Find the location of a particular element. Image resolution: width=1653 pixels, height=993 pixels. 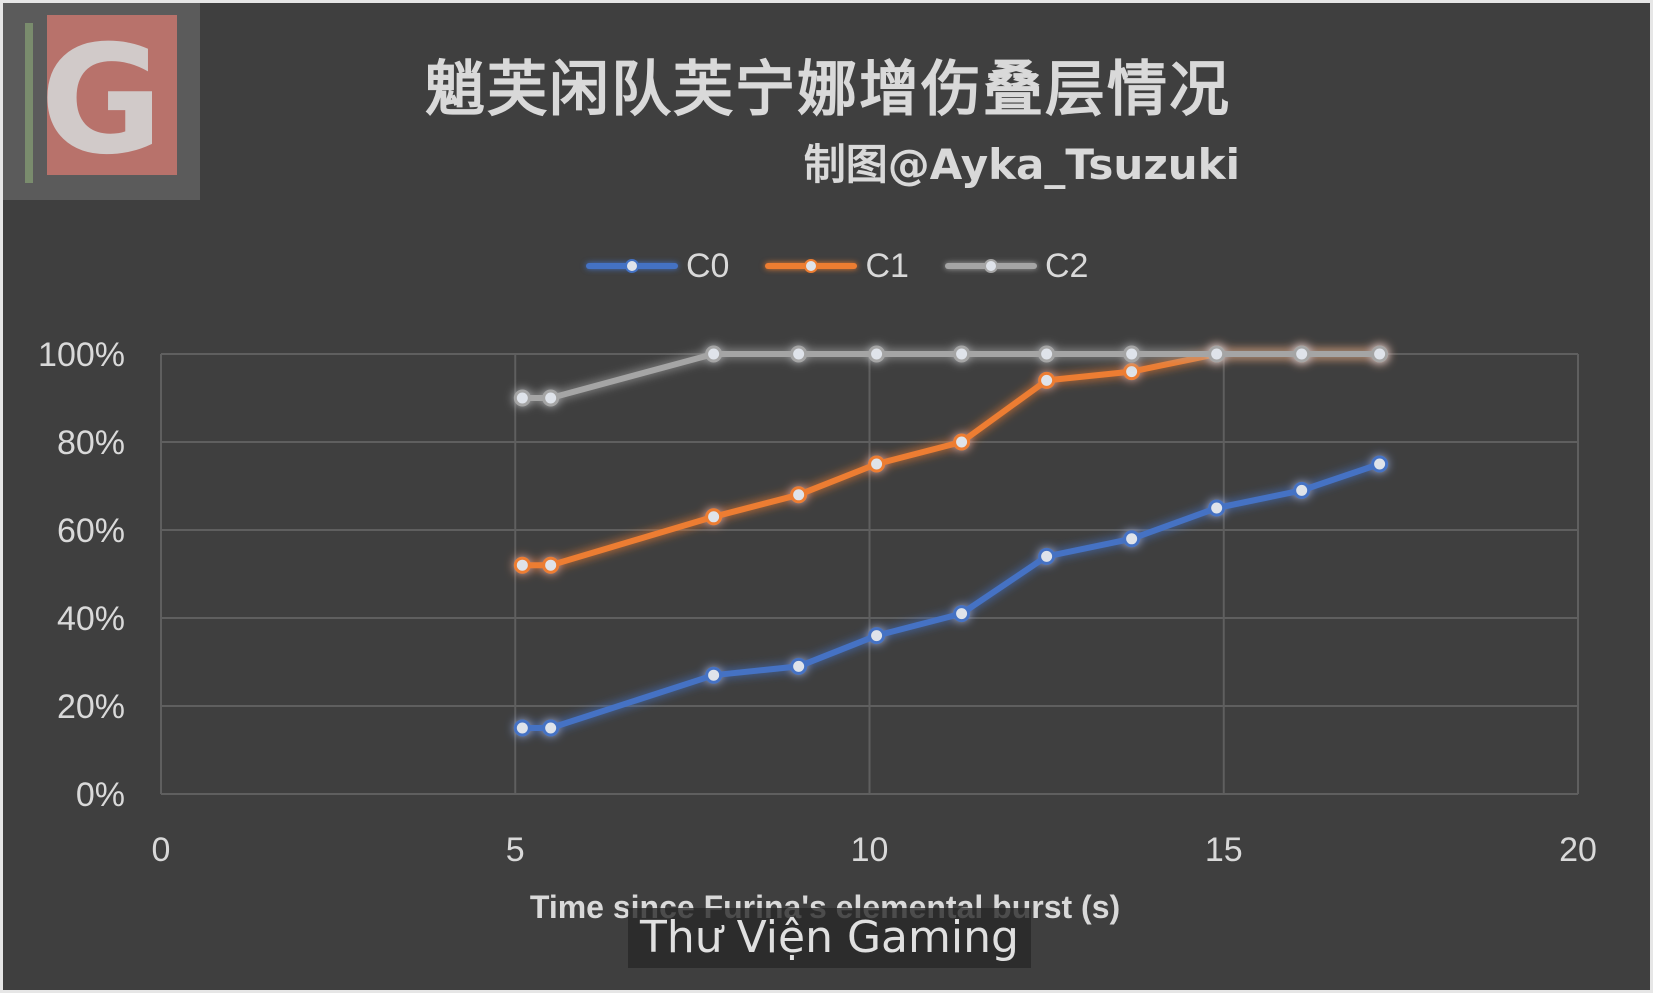

legend-entry-c2: C2 is located at coordinates (1016, 266).